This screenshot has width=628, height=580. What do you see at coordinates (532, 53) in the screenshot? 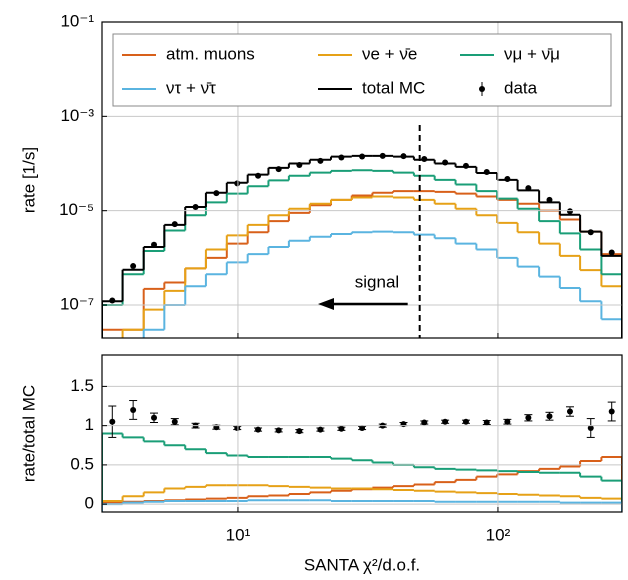
I see `legend-label: νμ + ν̄μ` at bounding box center [532, 53].